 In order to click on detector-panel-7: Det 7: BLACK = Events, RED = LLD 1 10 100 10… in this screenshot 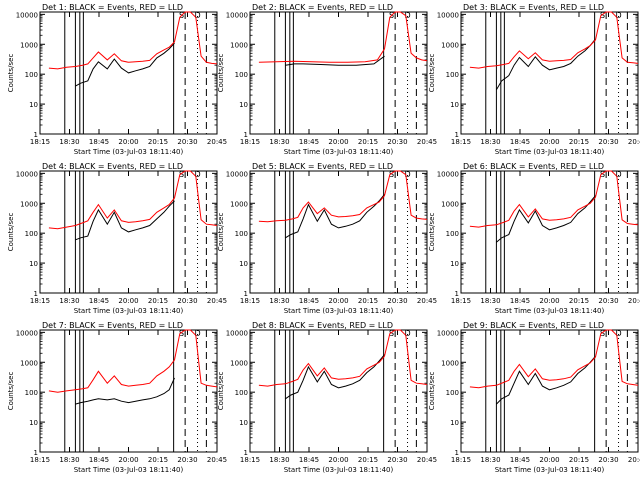, I will do `click(117, 397)`.